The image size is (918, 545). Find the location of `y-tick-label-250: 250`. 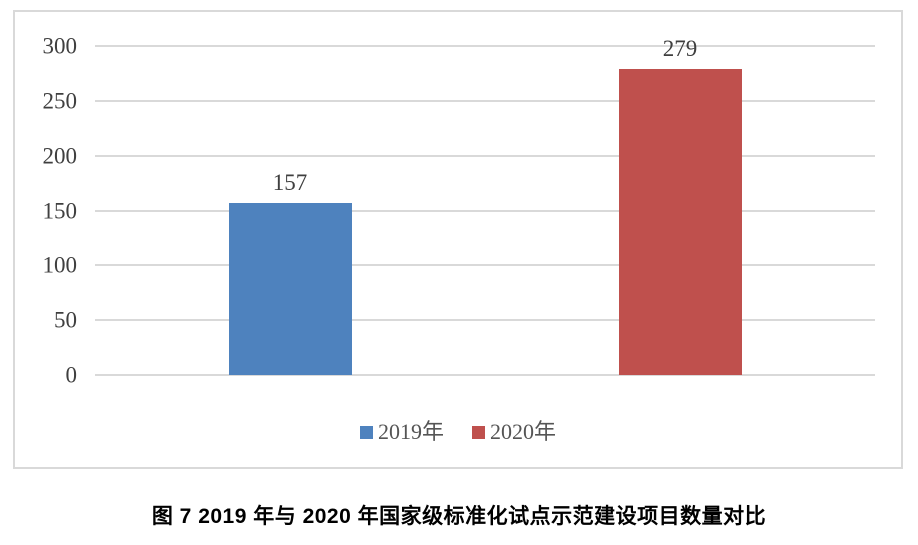

y-tick-label-250: 250 is located at coordinates (60, 101).